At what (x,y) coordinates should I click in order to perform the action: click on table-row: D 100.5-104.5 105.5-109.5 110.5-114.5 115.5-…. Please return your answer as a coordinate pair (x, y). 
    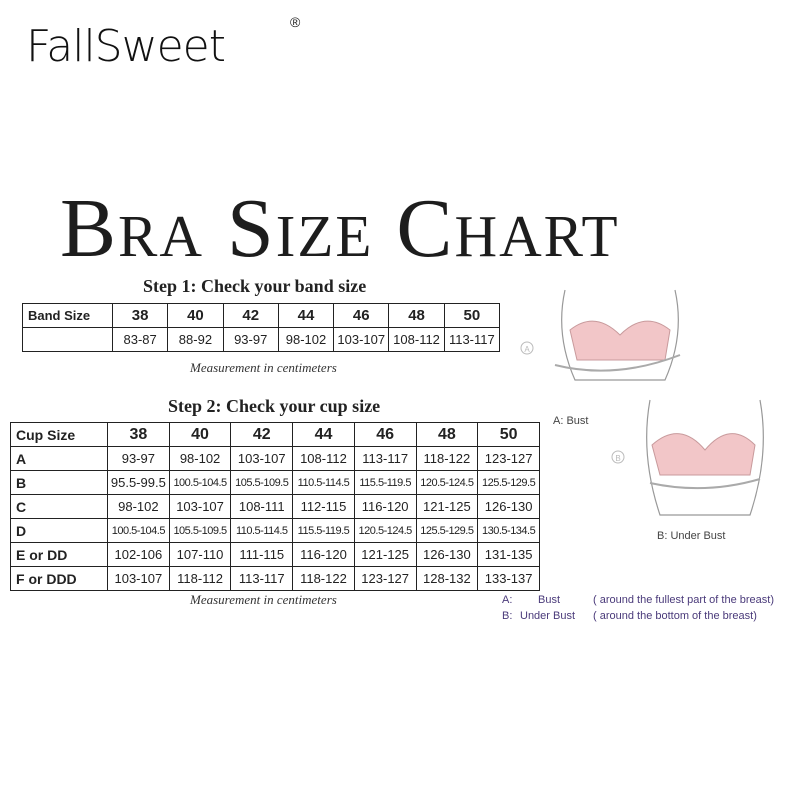
    Looking at the image, I should click on (275, 530).